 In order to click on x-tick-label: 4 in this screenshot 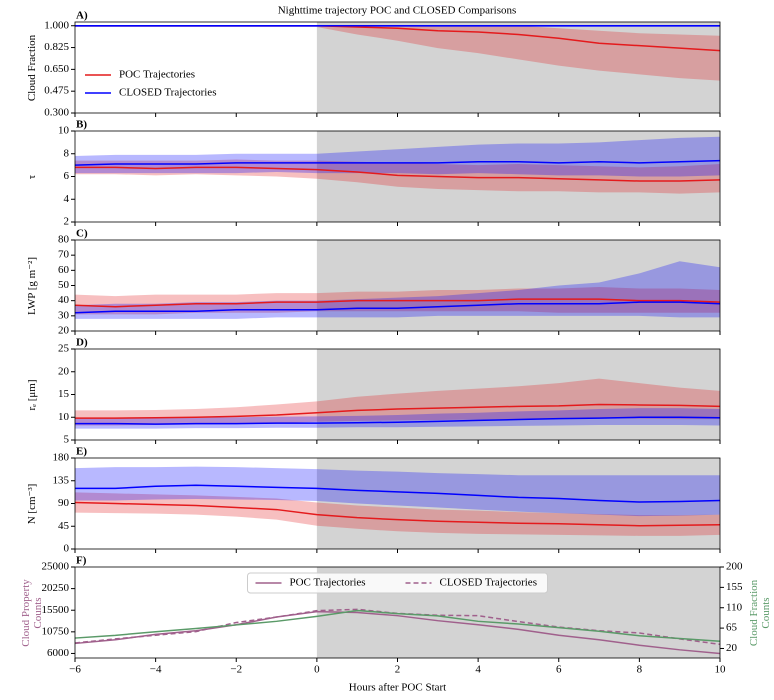, I will do `click(478, 670)`.